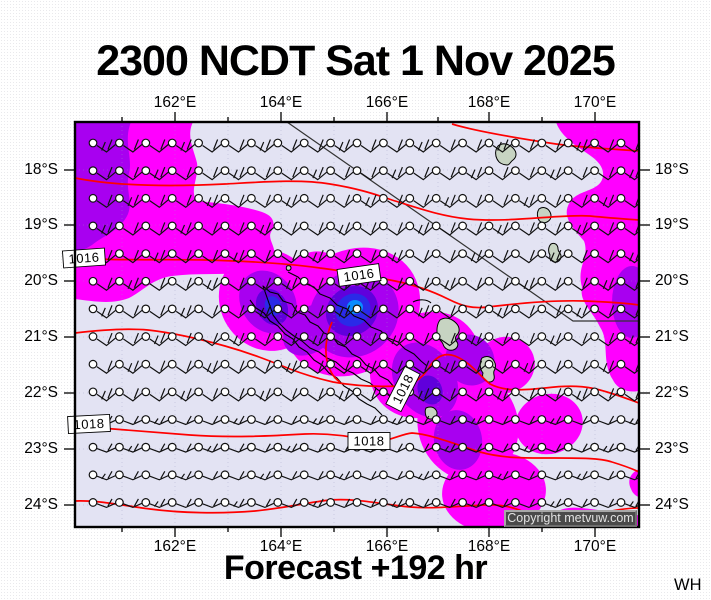  I want to click on lon-label-top: 162°E, so click(175, 102).